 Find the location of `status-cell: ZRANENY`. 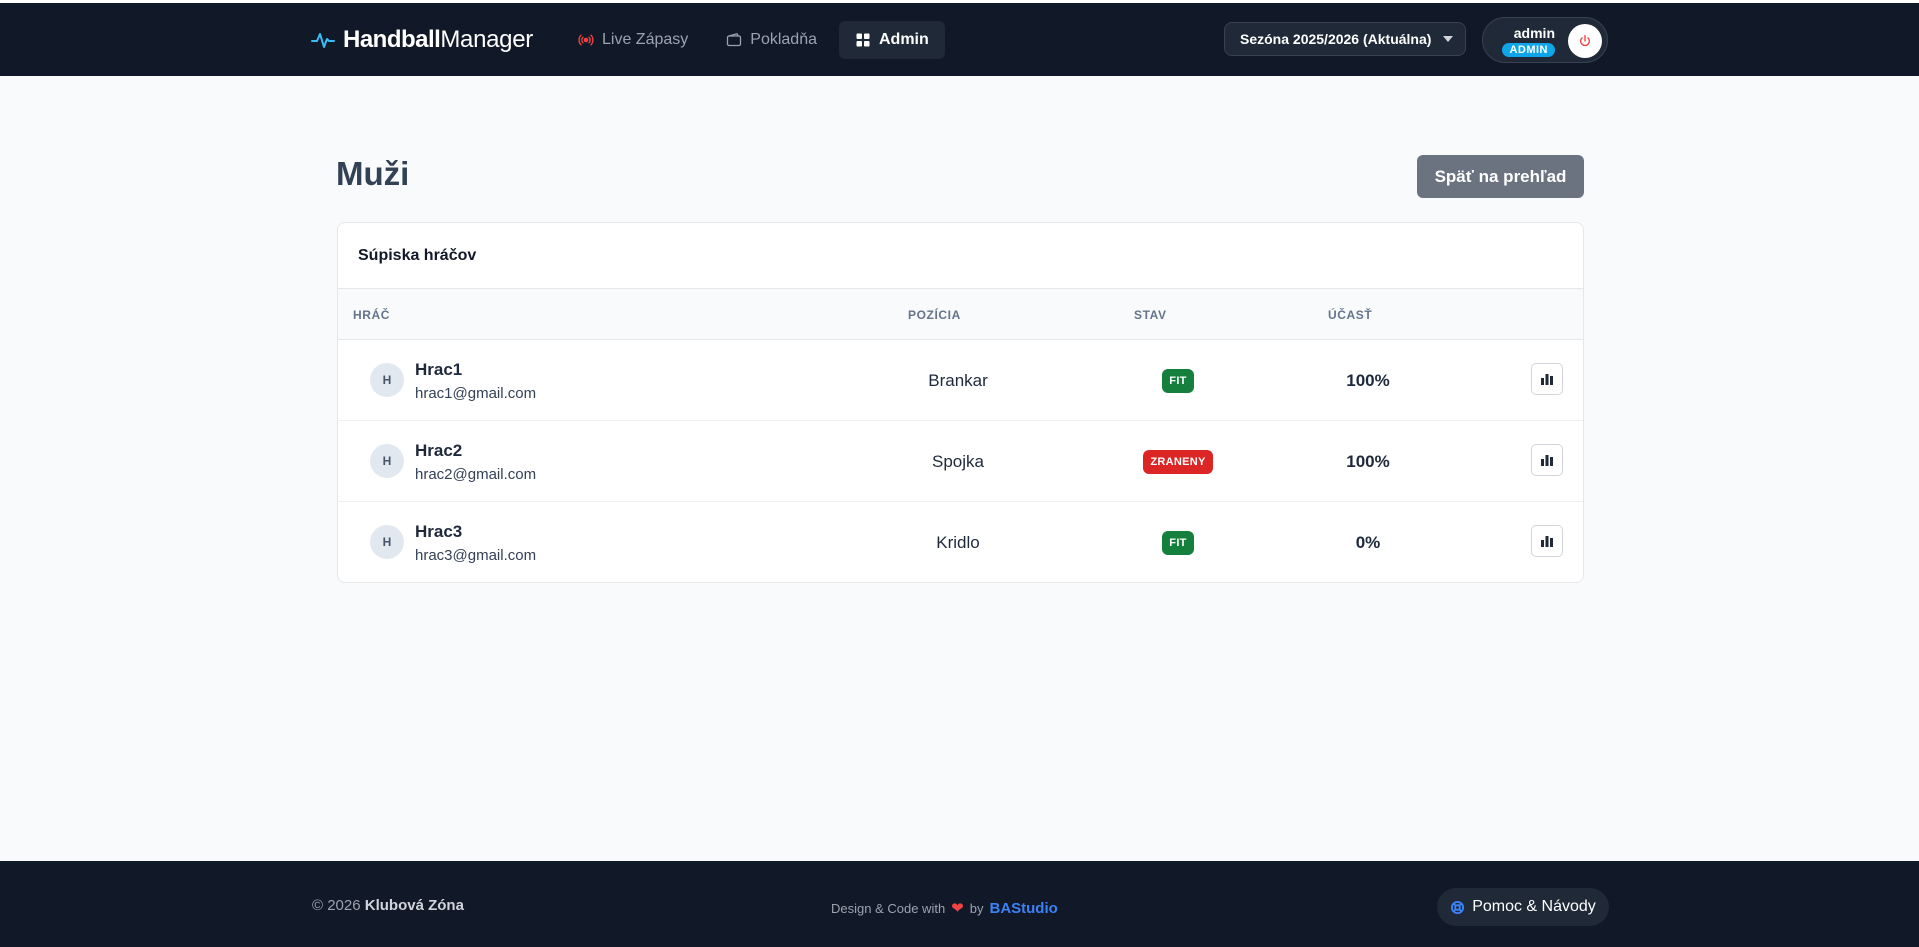

status-cell: ZRANENY is located at coordinates (1178, 462).